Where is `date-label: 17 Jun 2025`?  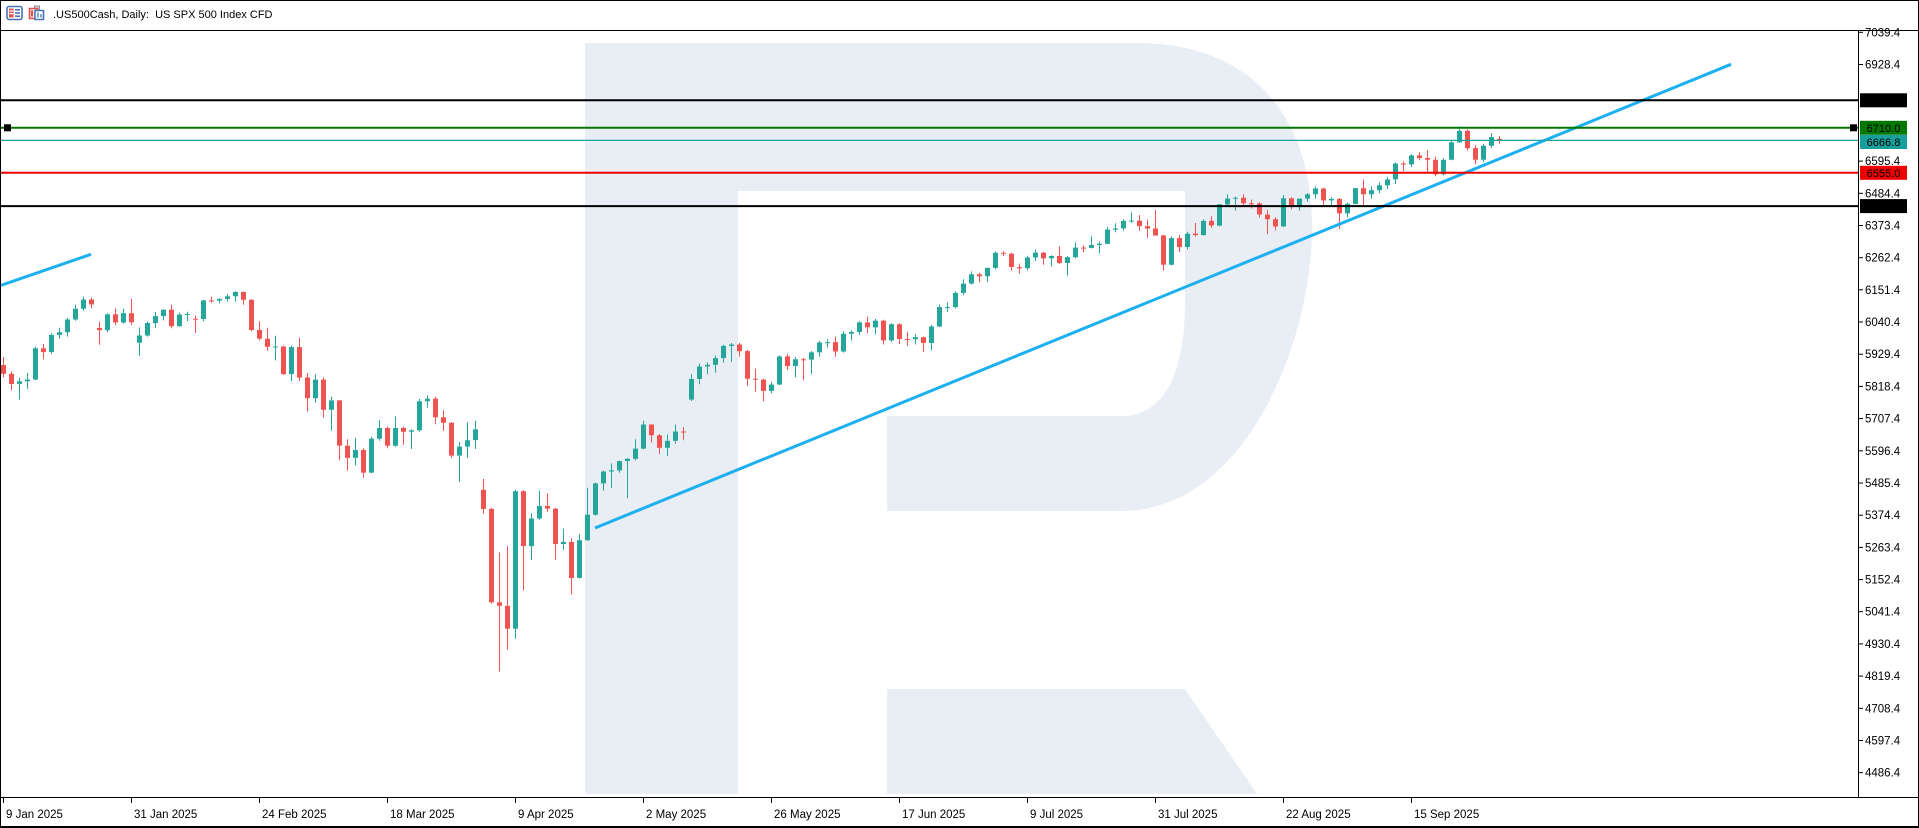
date-label: 17 Jun 2025 is located at coordinates (933, 815).